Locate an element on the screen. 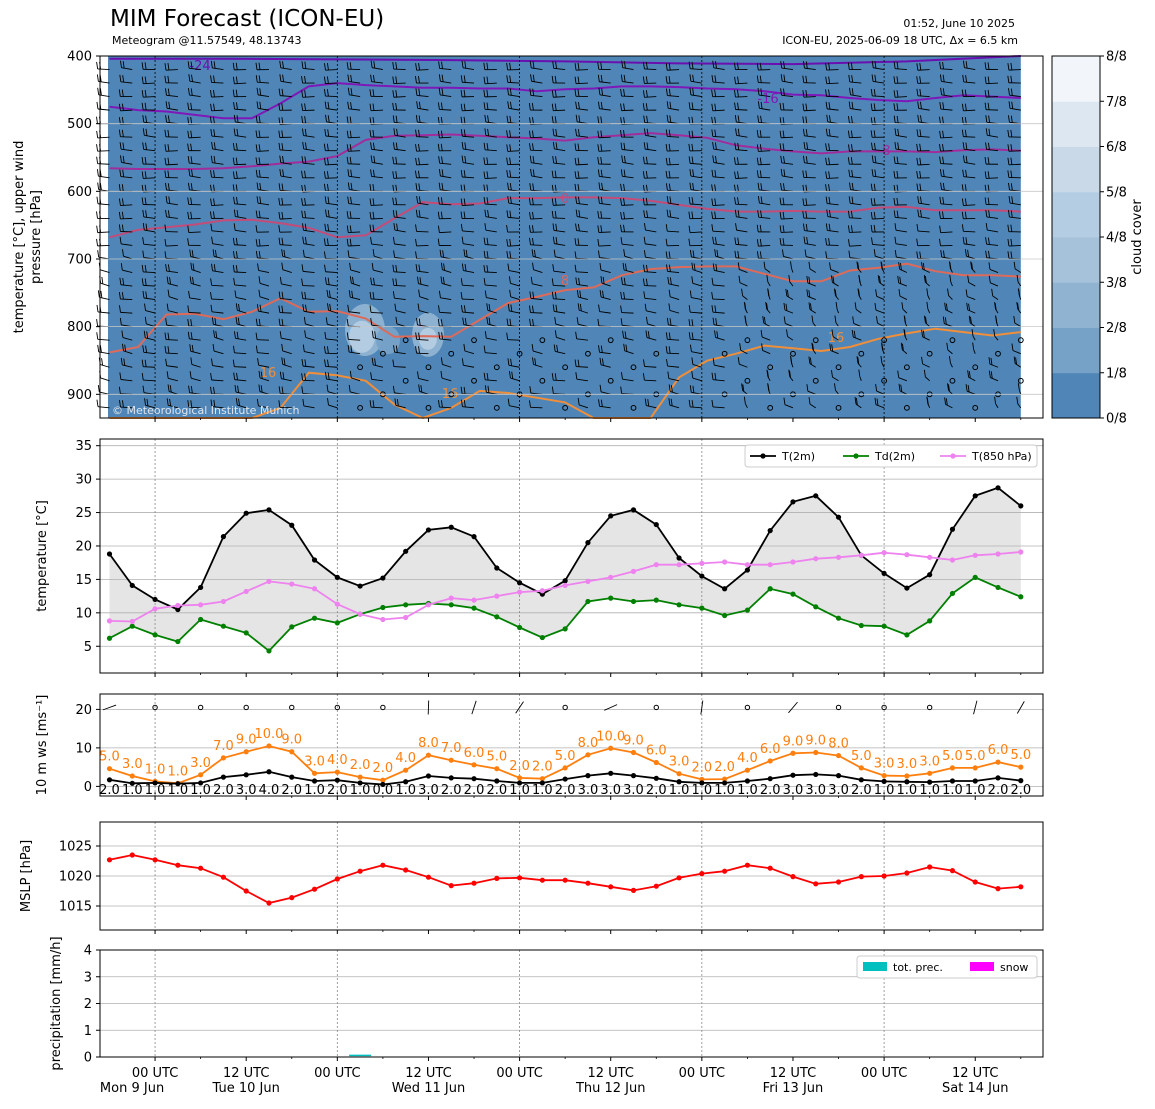 This screenshot has height=1109, width=1155. legend-label: tot. prec. is located at coordinates (918, 967).